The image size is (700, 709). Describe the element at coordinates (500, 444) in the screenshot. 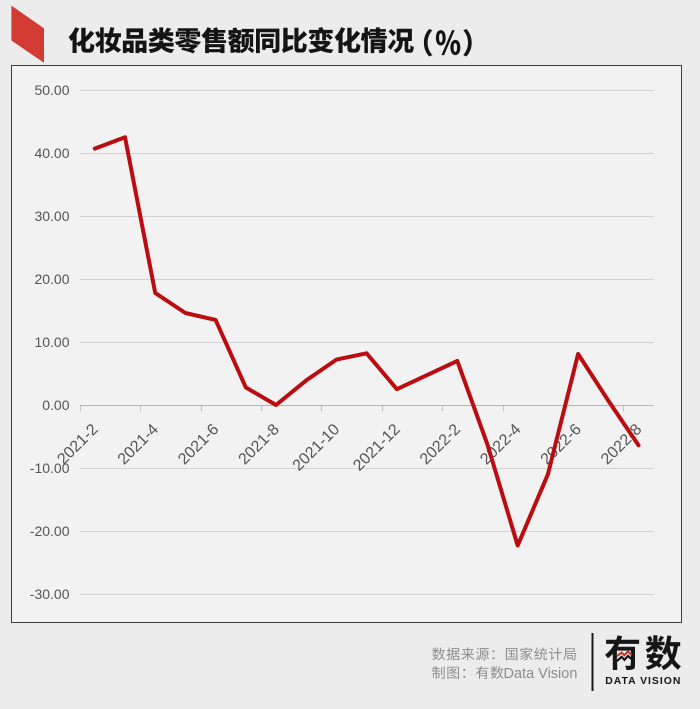

I see `svg-text: 2022-4` at that location.